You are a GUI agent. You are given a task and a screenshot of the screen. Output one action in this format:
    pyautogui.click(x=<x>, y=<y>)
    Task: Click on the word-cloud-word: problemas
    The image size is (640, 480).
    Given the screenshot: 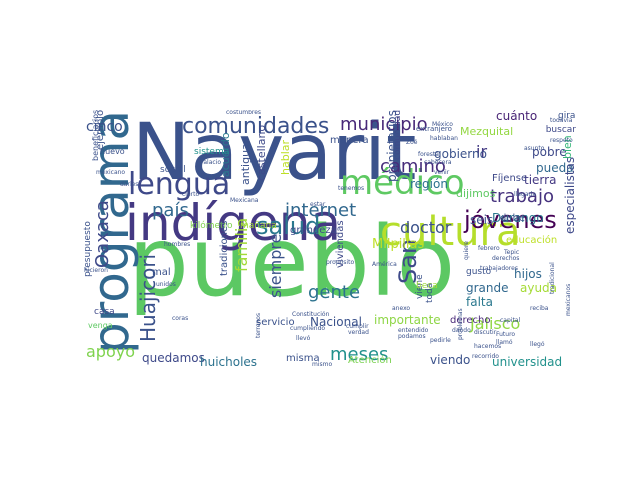 What is the action you would take?
    pyautogui.click(x=460, y=324)
    